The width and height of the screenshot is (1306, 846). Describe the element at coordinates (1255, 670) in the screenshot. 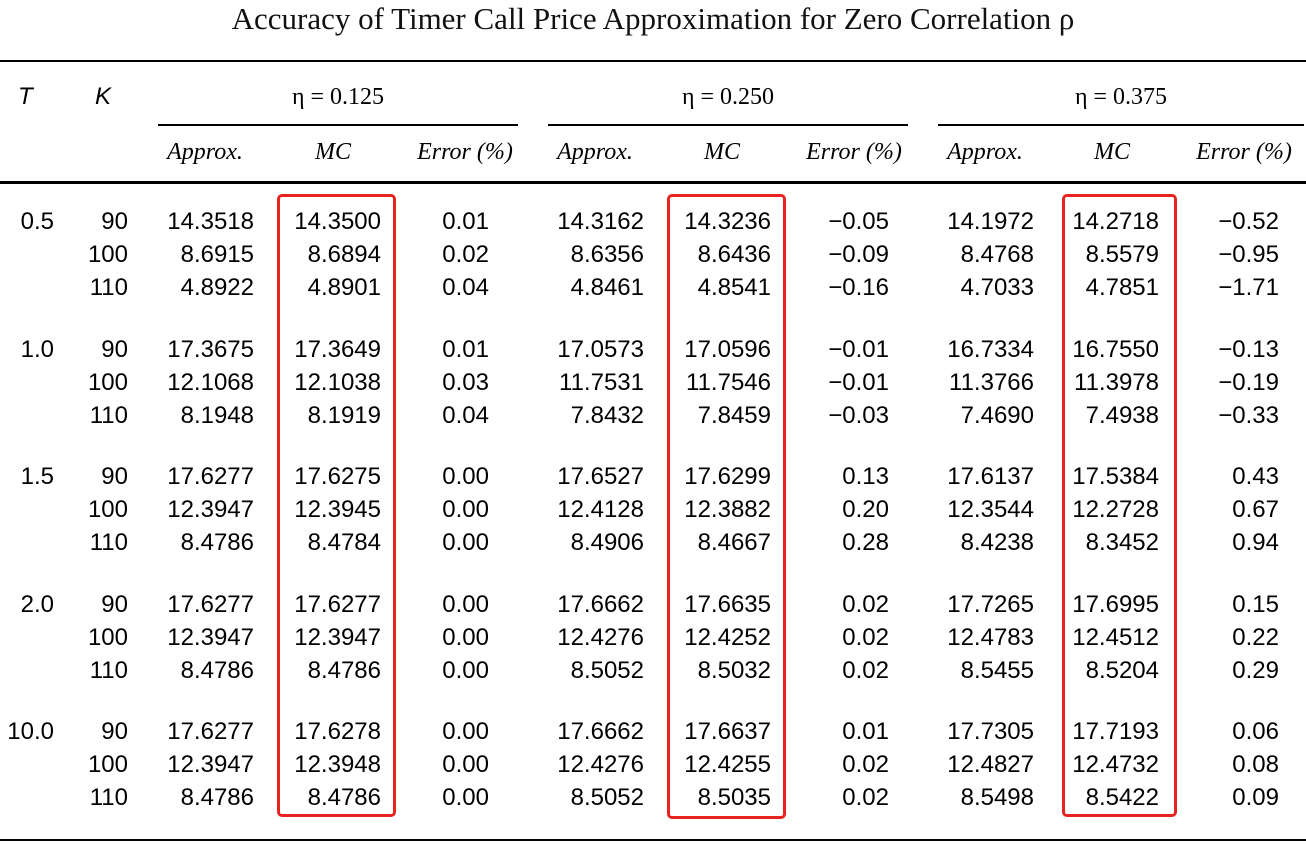

I see `cell-error-eta2: 0.29` at that location.